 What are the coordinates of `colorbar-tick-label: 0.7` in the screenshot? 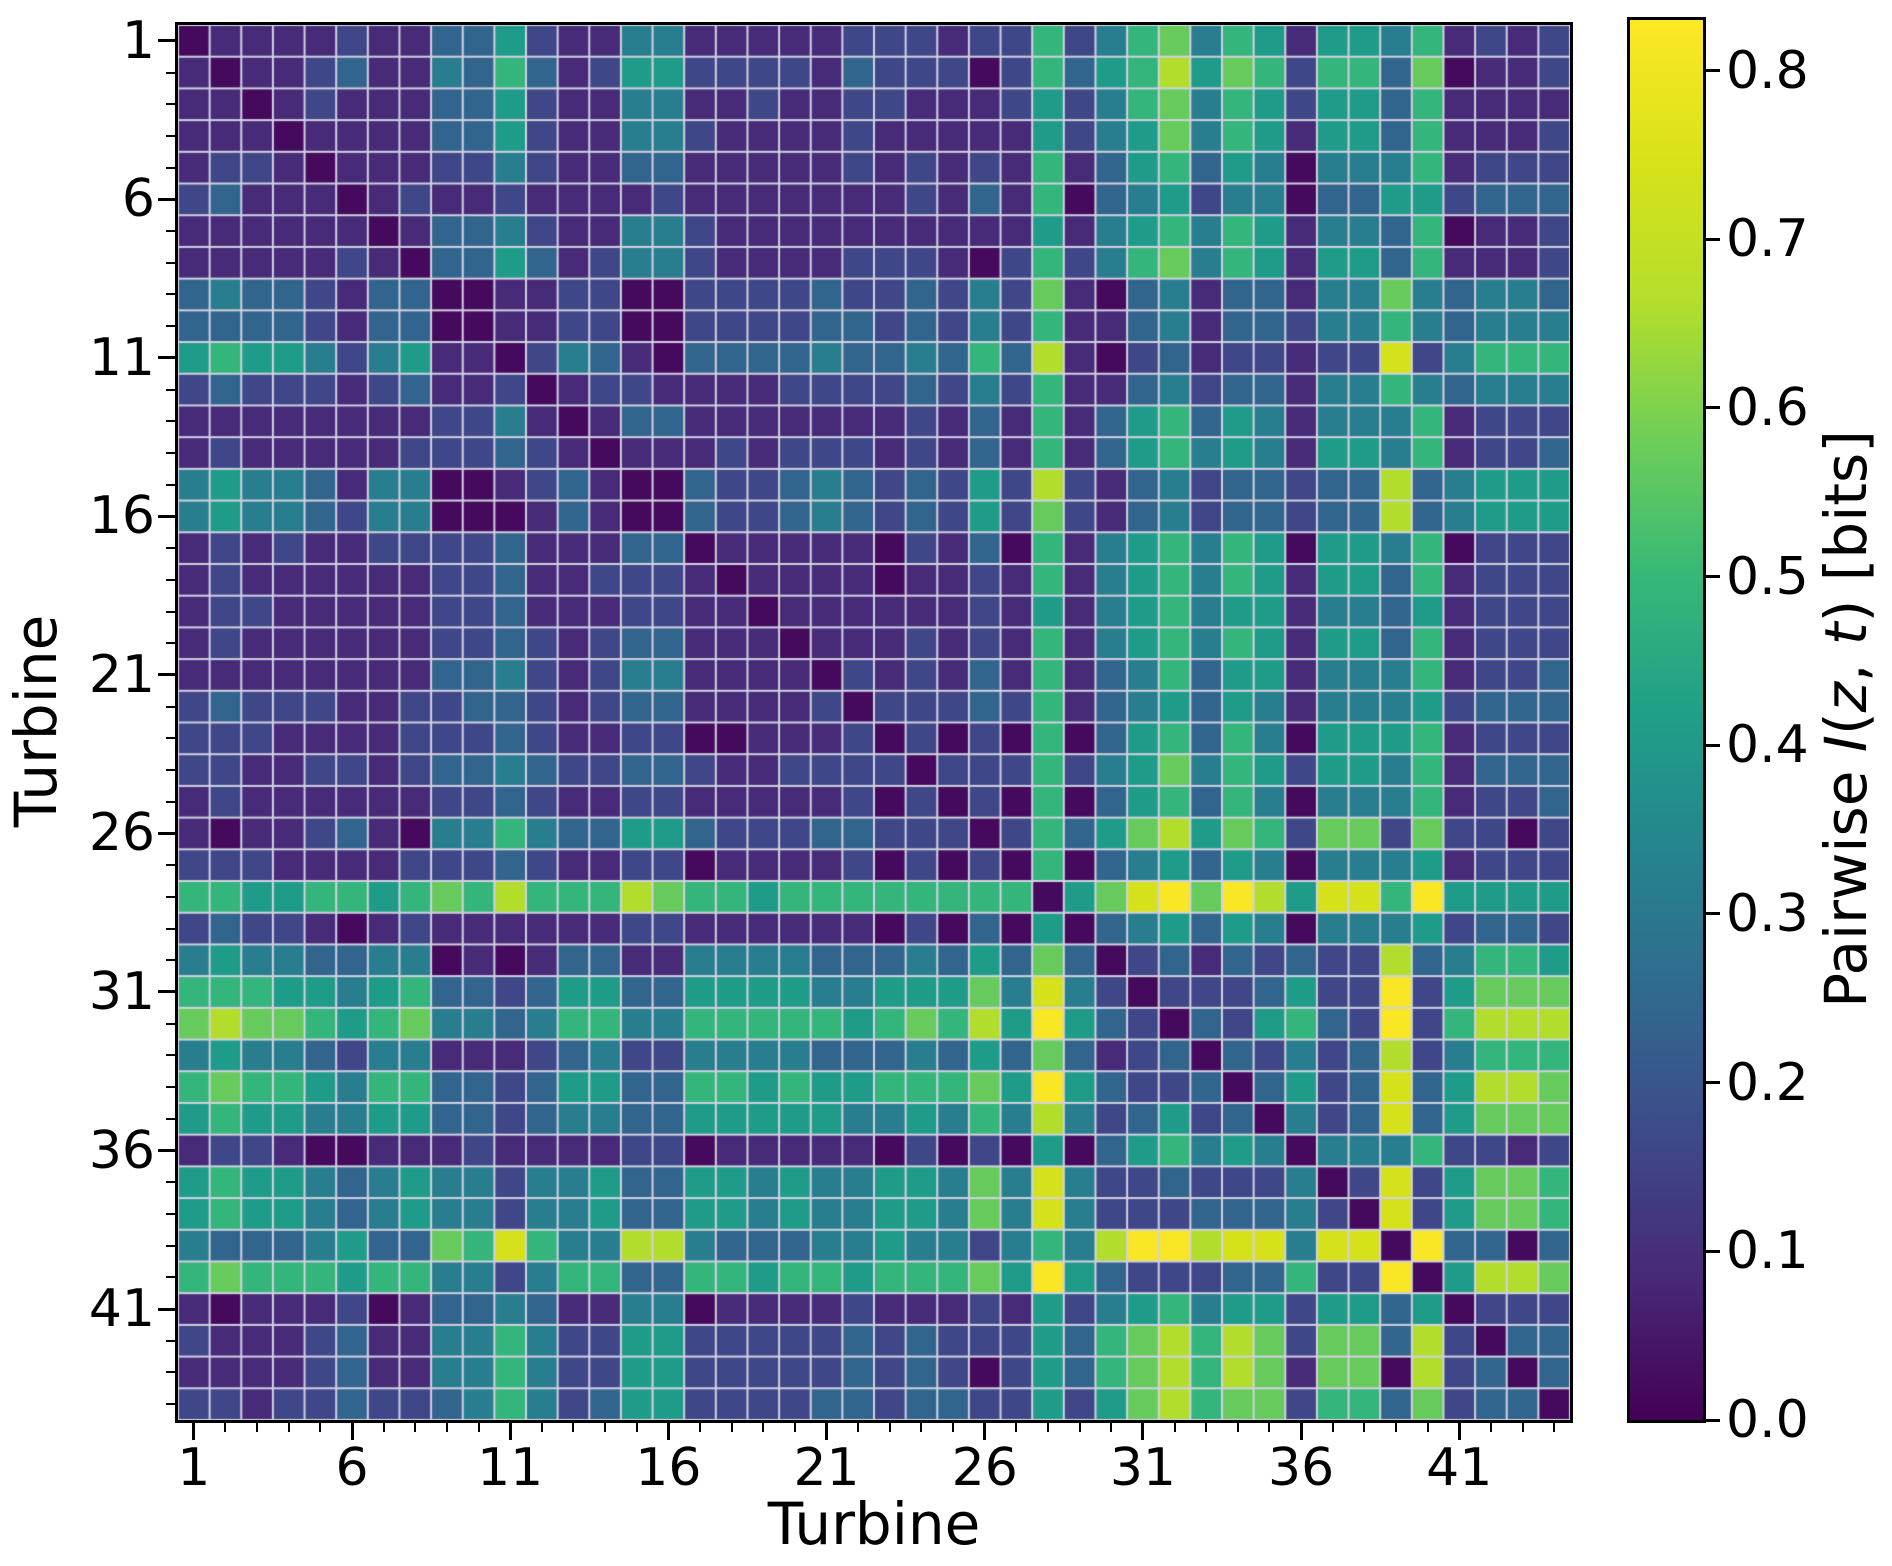 It's located at (1767, 239).